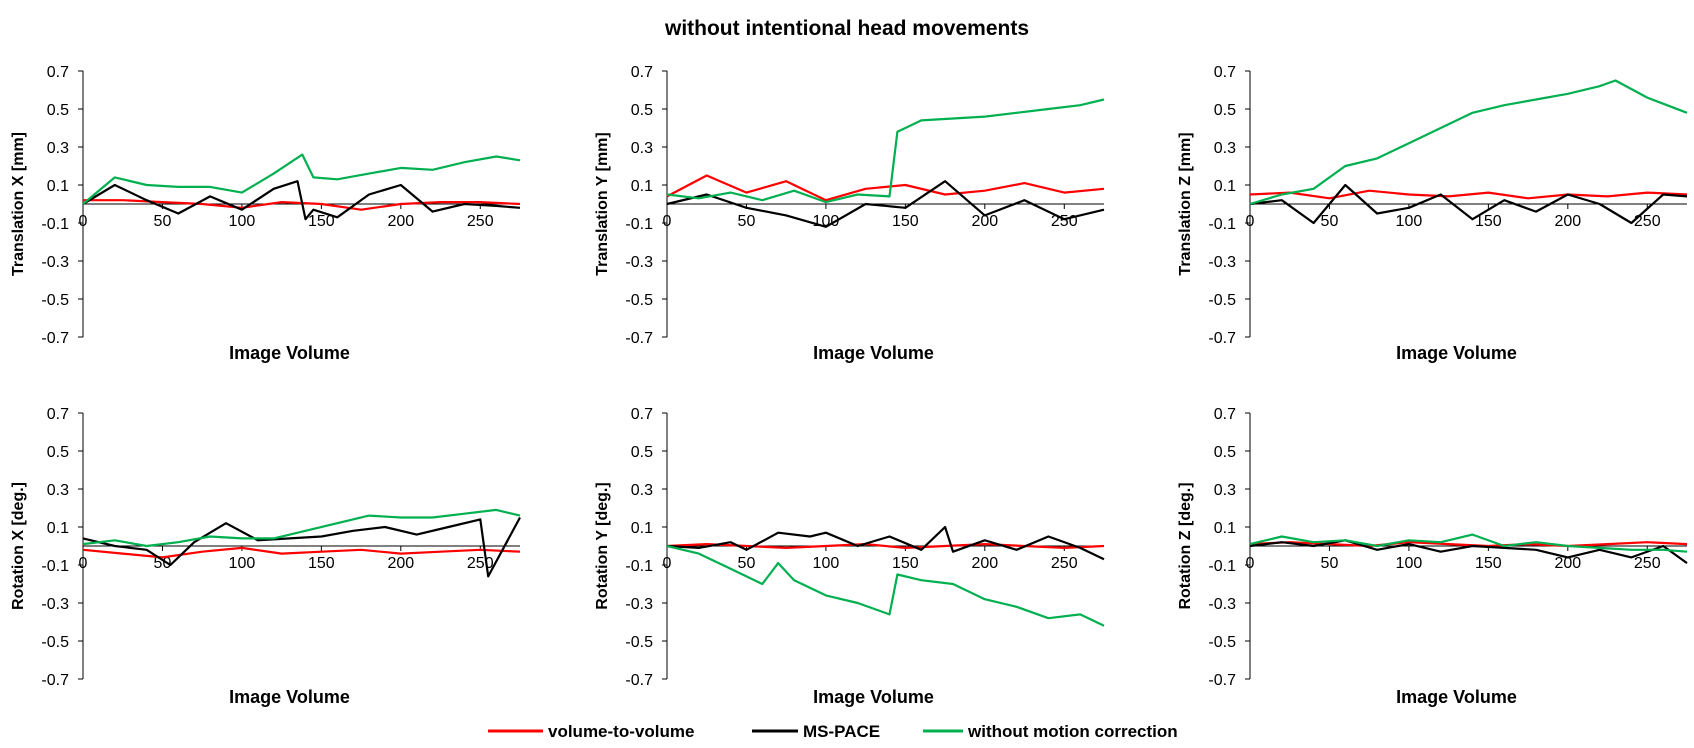 The width and height of the screenshot is (1694, 748). I want to click on y-axis-label: Rotation Z [deg.], so click(1185, 545).